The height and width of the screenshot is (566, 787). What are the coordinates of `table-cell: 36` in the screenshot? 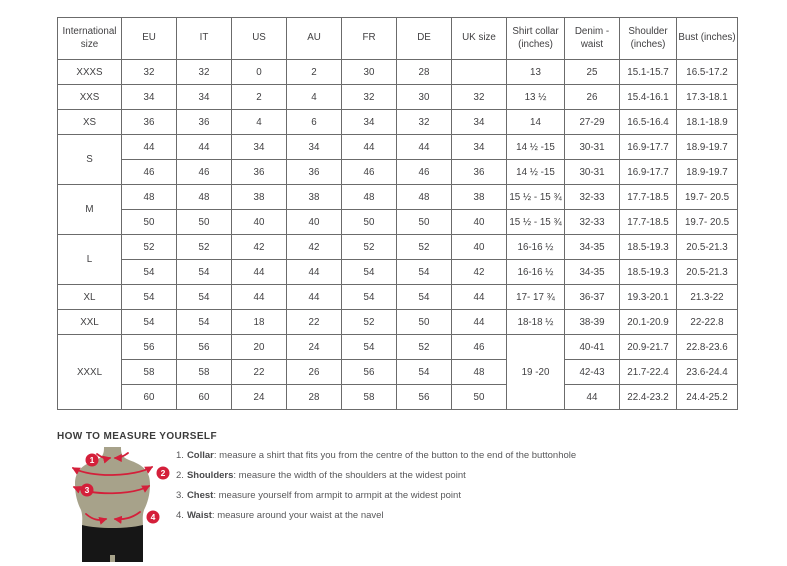 It's located at (259, 172).